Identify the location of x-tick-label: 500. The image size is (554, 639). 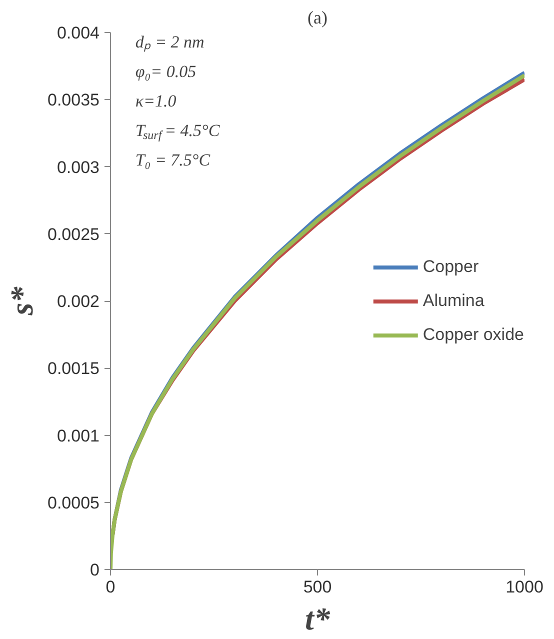
(317, 587).